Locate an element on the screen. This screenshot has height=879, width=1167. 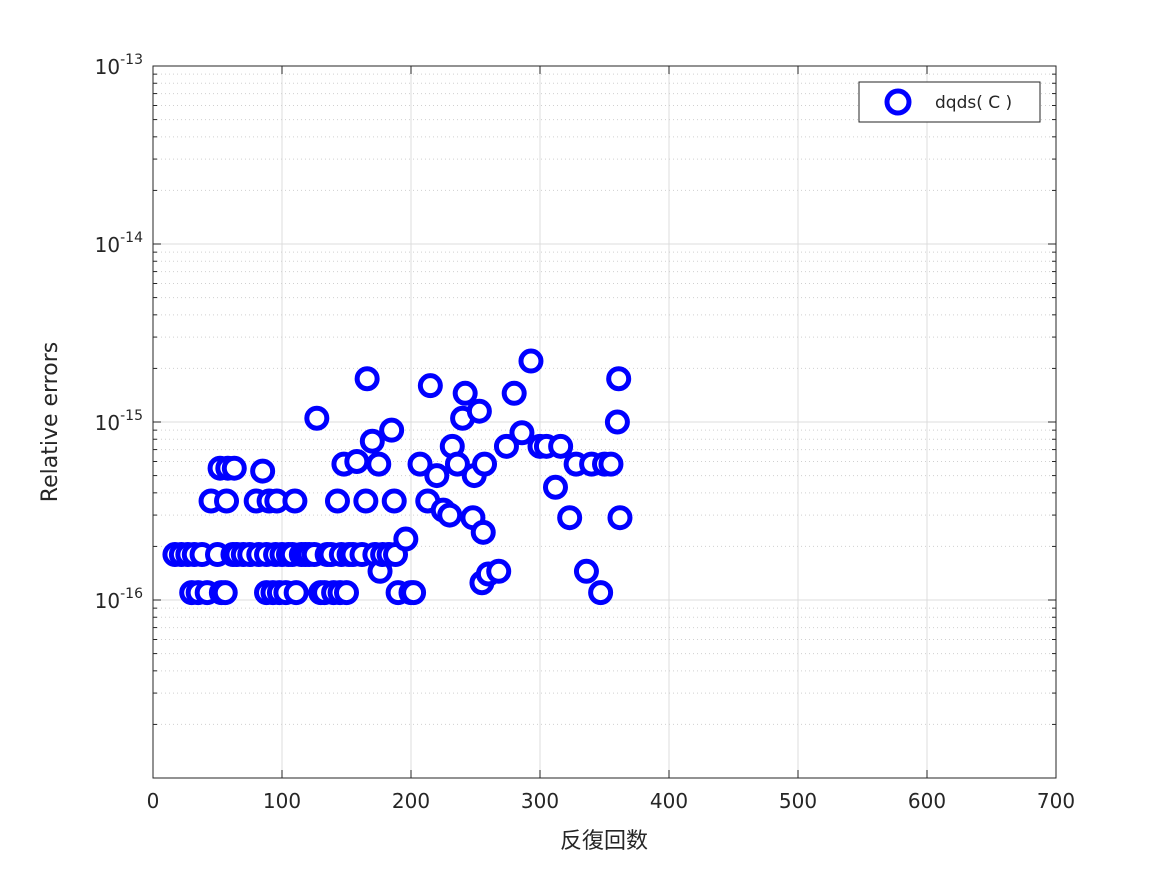
y-axis-label: Relative errors is located at coordinates (50, 422).